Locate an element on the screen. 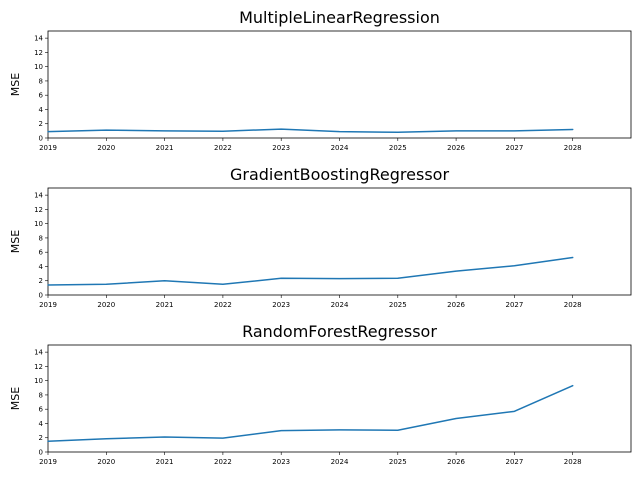 Image resolution: width=640 pixels, height=480 pixels. chart-title: GradientBoostingRegressor is located at coordinates (339, 174).